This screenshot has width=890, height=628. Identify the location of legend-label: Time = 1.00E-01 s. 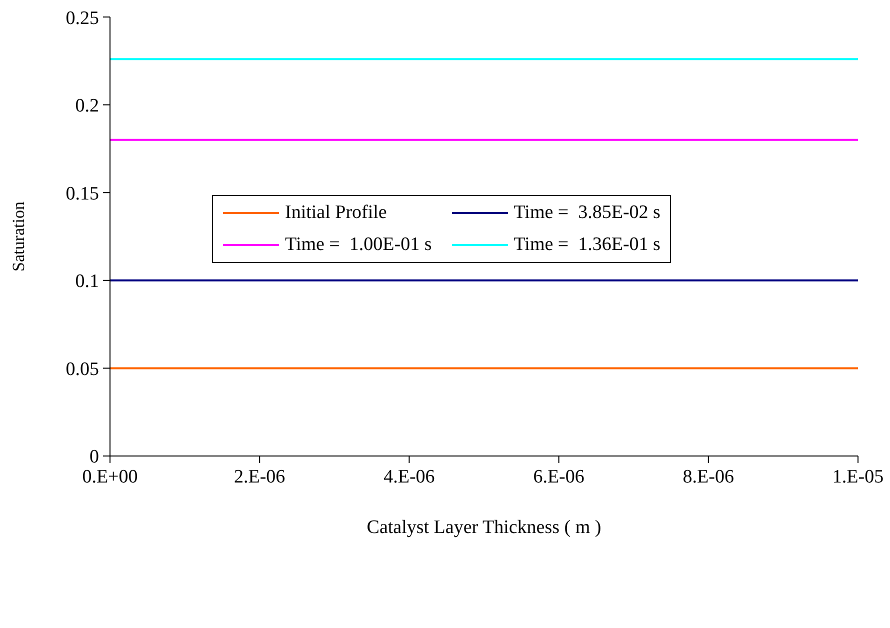
(358, 245).